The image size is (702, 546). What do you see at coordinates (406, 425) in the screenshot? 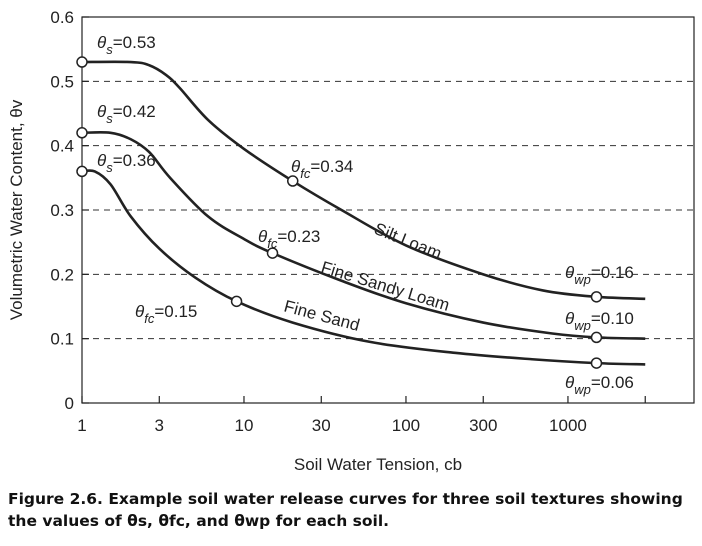
I see `x-tick-label: 100` at bounding box center [406, 425].